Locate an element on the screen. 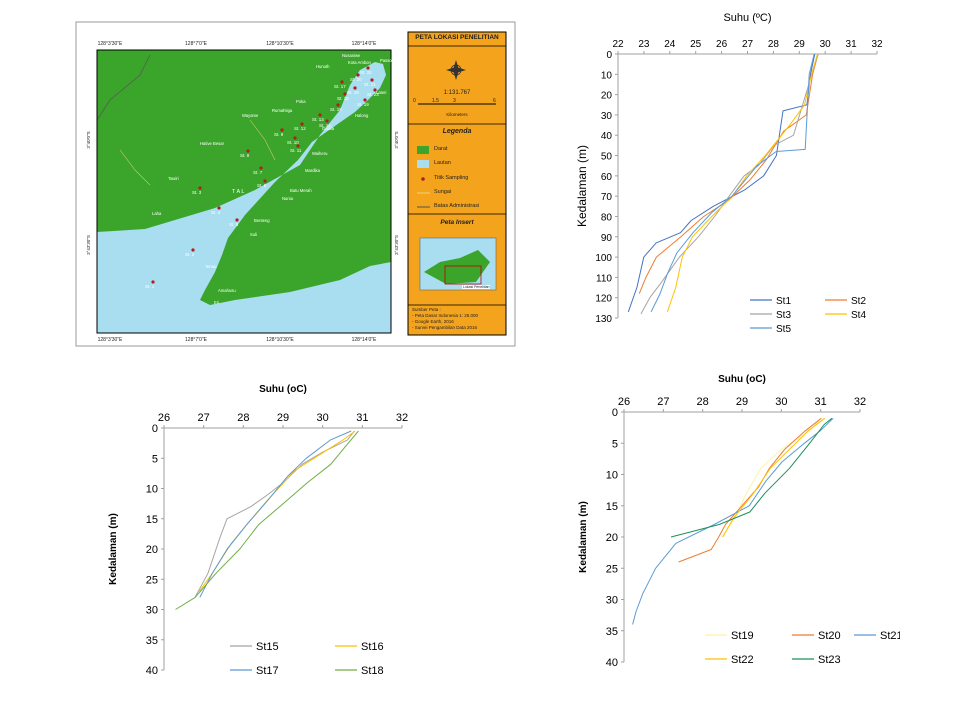 Image resolution: width=960 pixels, height=720 pixels. series-line-st4 is located at coordinates (742, 183).